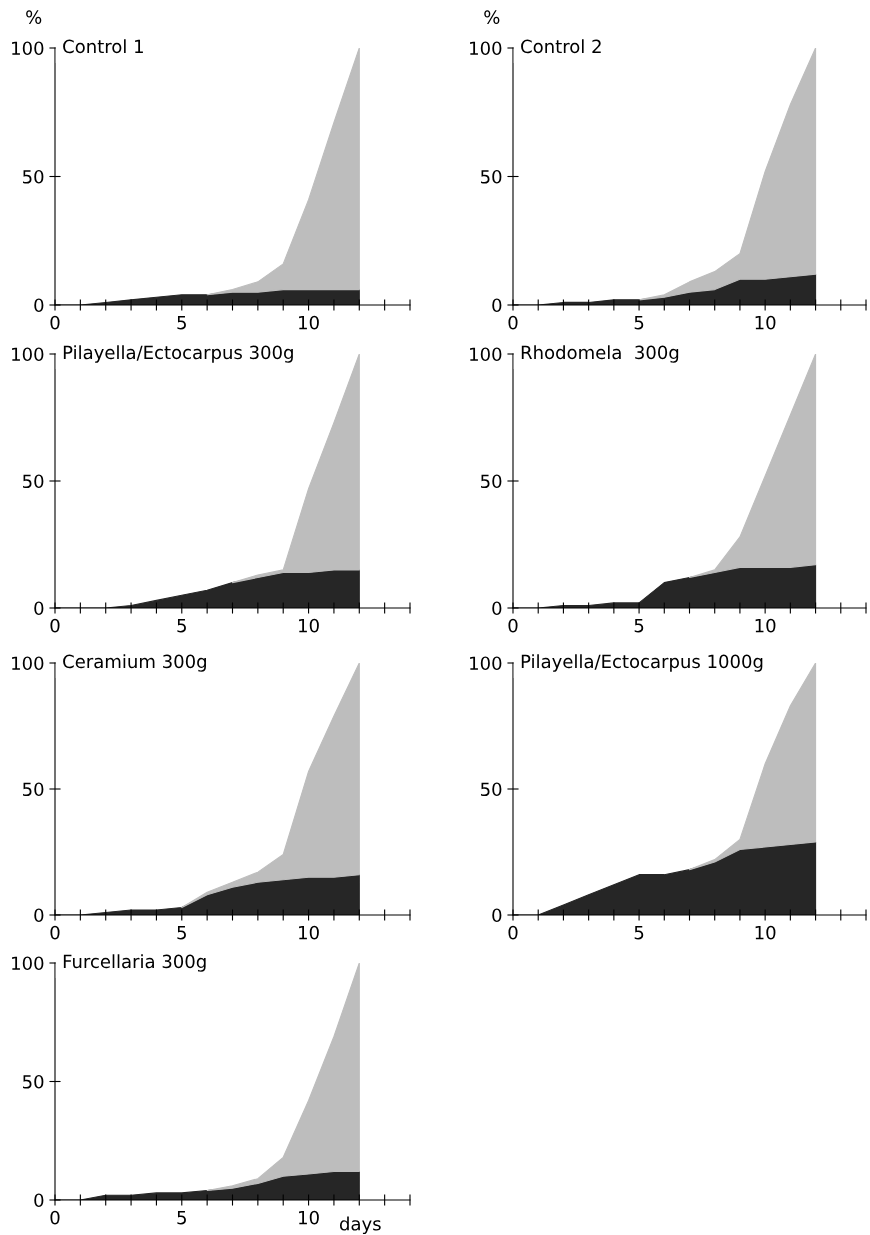 Image resolution: width=870 pixels, height=1235 pixels. I want to click on chart-title: Furcellaria 300g, so click(134, 963).